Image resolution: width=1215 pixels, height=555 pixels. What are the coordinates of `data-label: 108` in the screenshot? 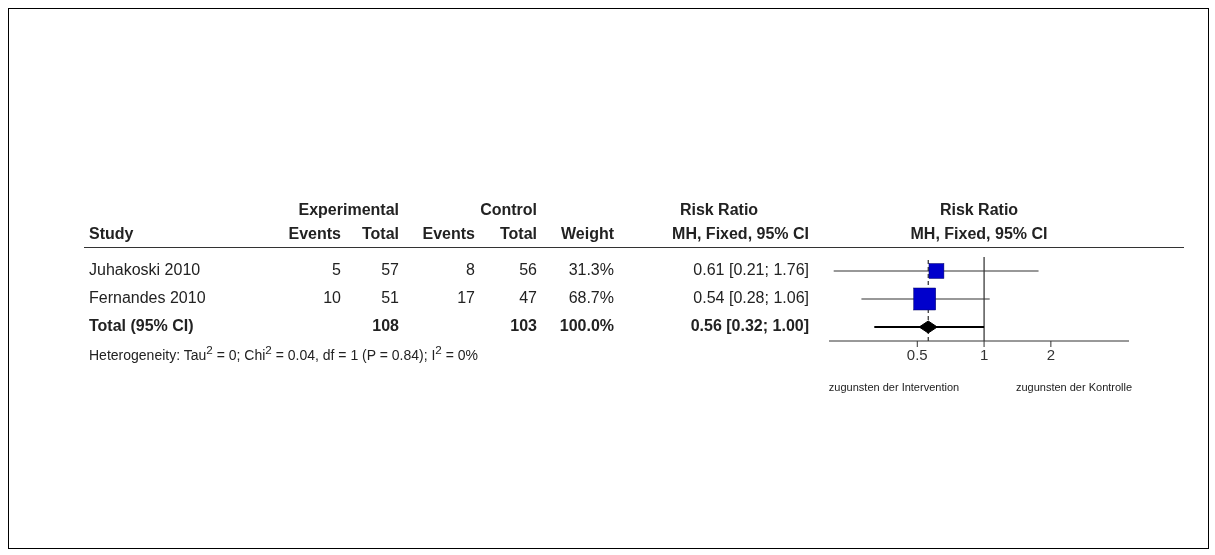 It's located at (385, 326).